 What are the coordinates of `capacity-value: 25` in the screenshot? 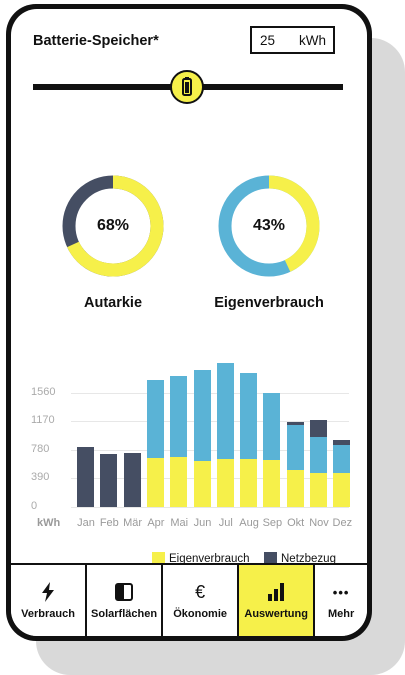 It's located at (268, 40).